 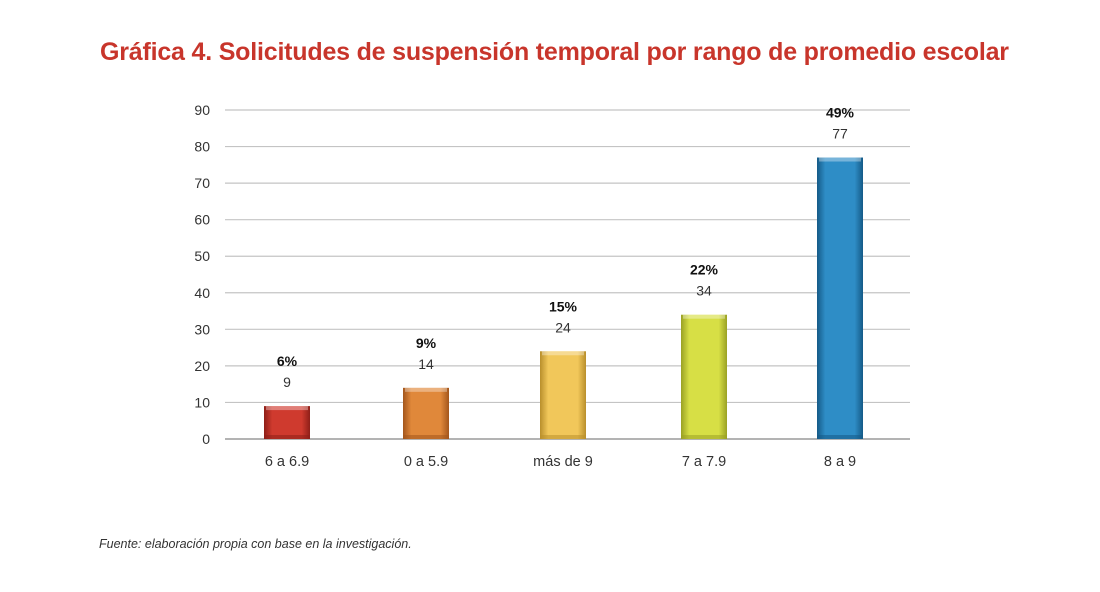 I want to click on value-label: 34, so click(x=704, y=291).